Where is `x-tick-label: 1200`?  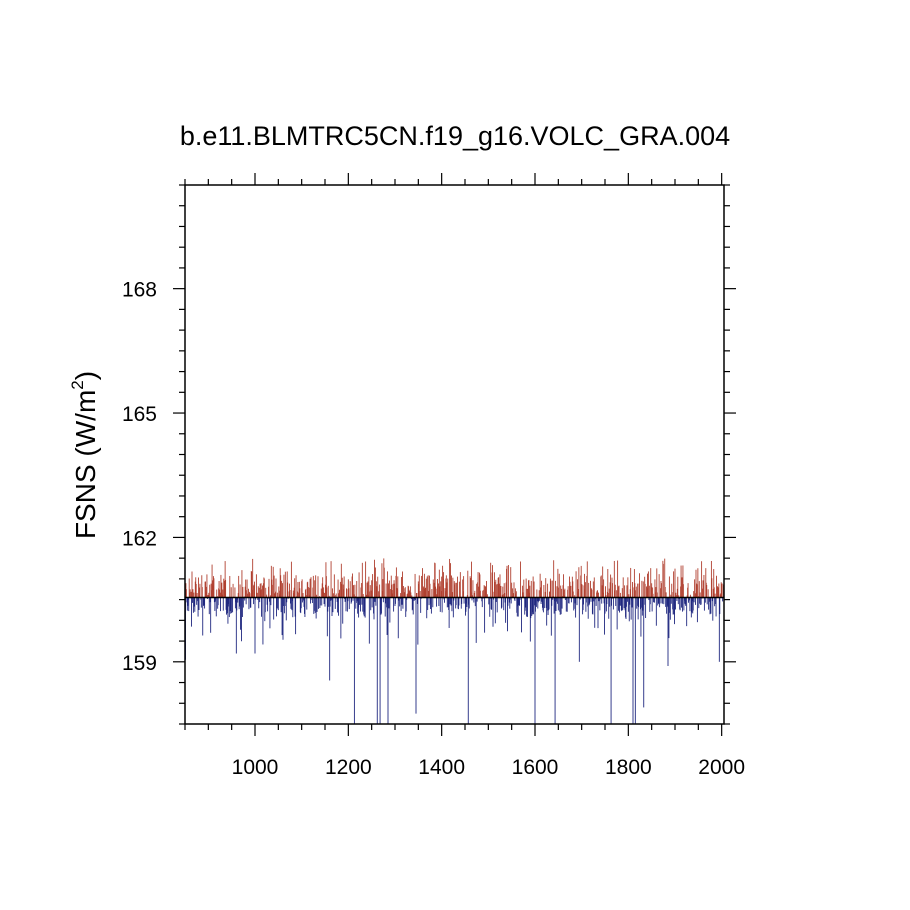 x-tick-label: 1200 is located at coordinates (348, 767).